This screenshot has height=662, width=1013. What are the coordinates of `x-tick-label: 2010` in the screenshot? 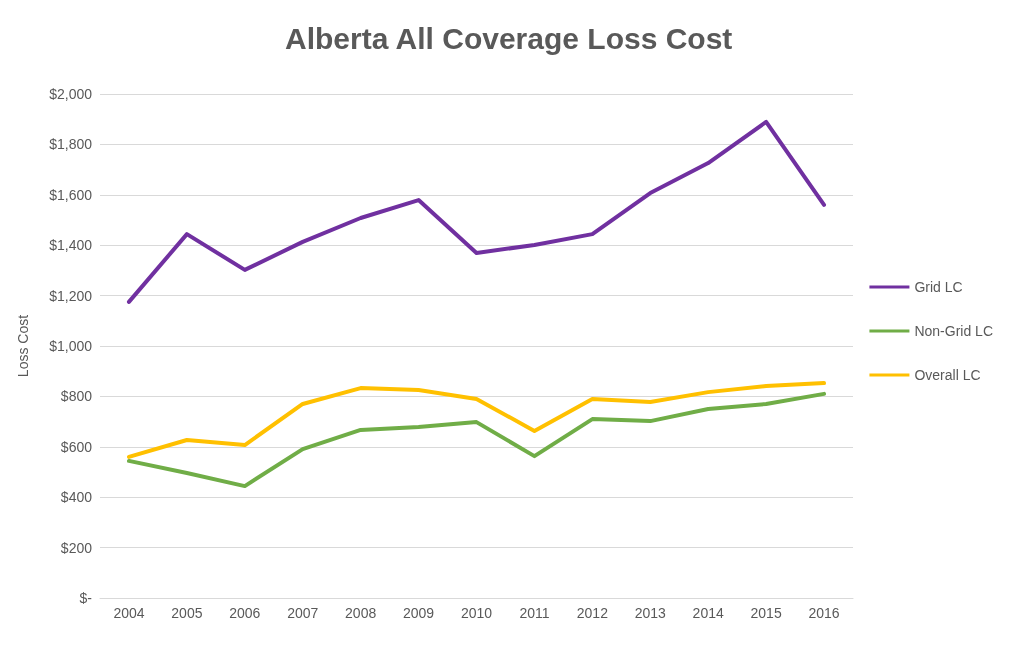 It's located at (476, 613).